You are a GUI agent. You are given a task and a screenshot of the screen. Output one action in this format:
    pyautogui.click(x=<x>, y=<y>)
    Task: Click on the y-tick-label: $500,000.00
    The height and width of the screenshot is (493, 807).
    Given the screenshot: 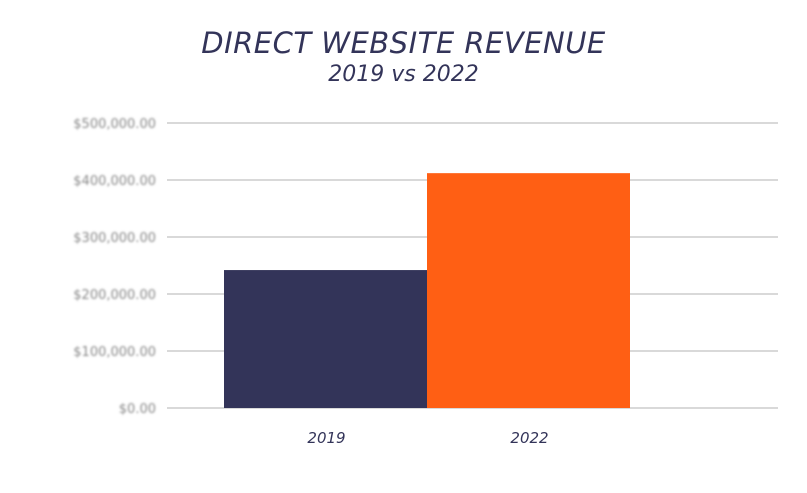 What is the action you would take?
    pyautogui.click(x=114, y=124)
    